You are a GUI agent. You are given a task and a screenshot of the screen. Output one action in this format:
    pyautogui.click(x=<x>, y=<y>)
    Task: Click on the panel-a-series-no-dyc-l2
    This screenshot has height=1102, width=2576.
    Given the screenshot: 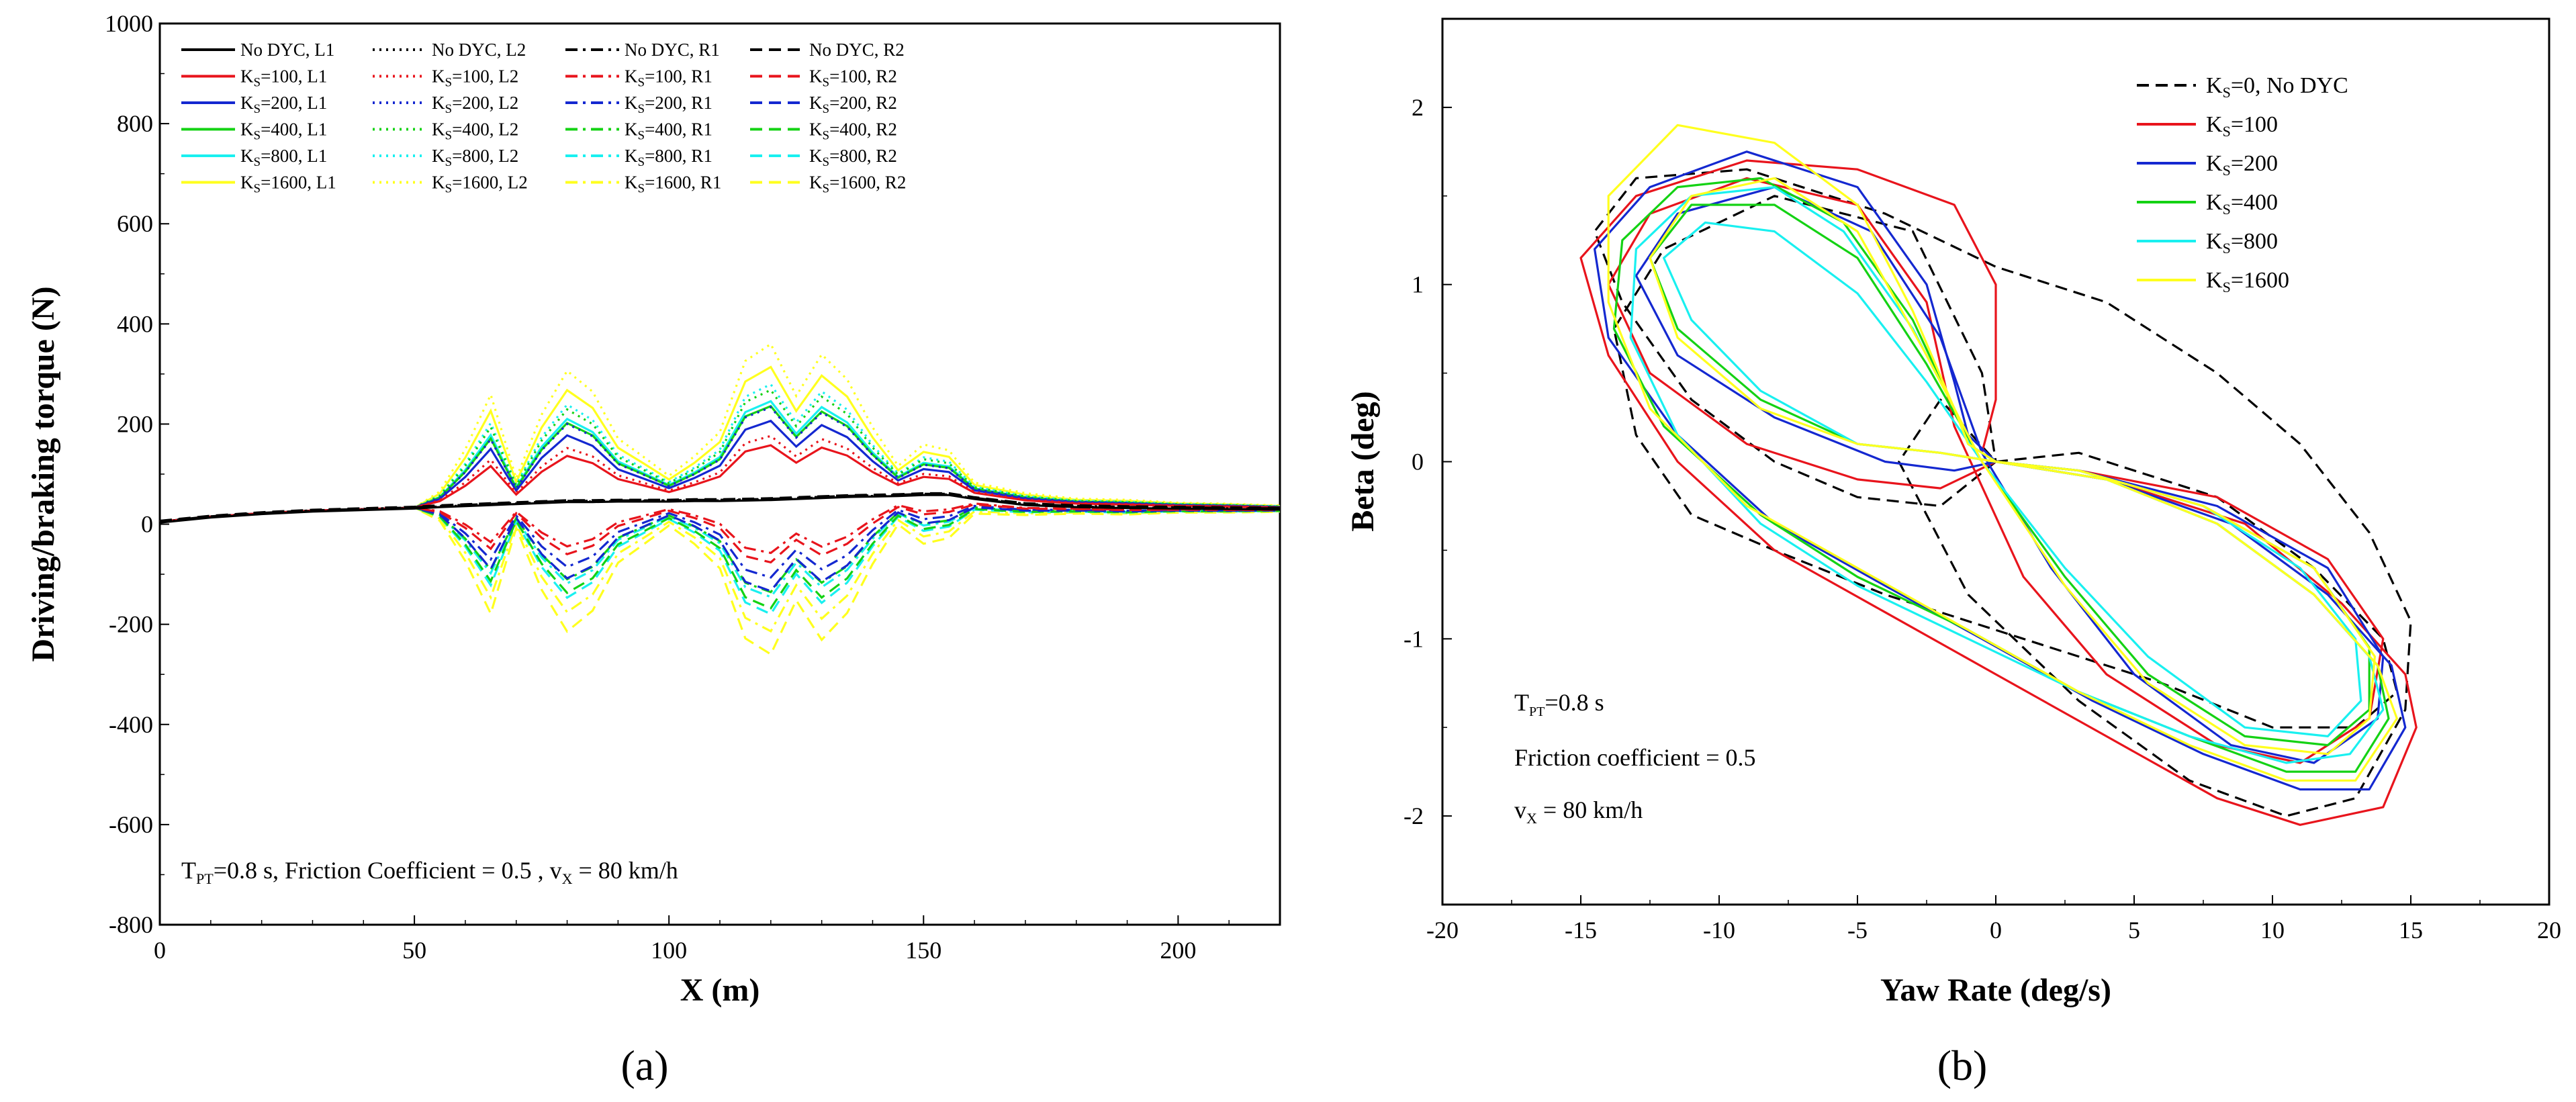 What is the action you would take?
    pyautogui.click(x=720, y=508)
    